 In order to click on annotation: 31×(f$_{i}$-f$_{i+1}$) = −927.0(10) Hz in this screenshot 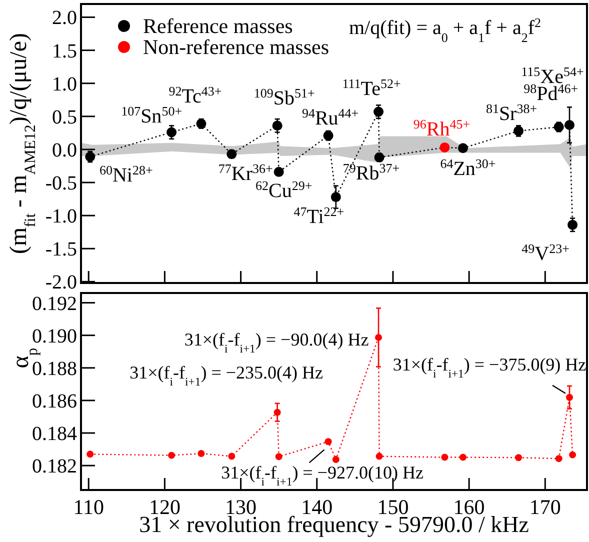, I will do `click(322, 475)`.